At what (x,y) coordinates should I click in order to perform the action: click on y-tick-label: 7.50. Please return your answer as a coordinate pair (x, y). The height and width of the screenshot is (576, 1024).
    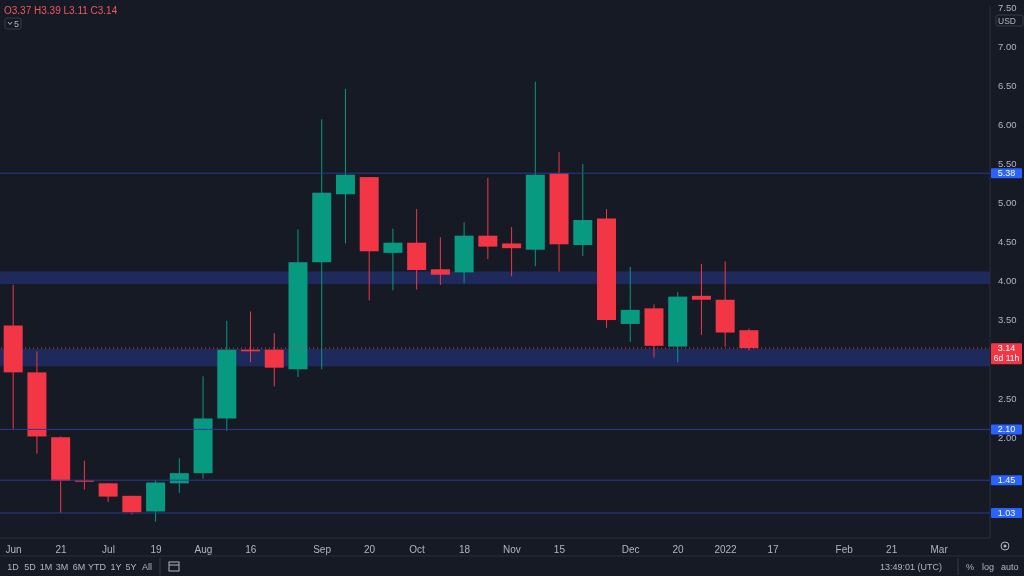
    Looking at the image, I should click on (1007, 7).